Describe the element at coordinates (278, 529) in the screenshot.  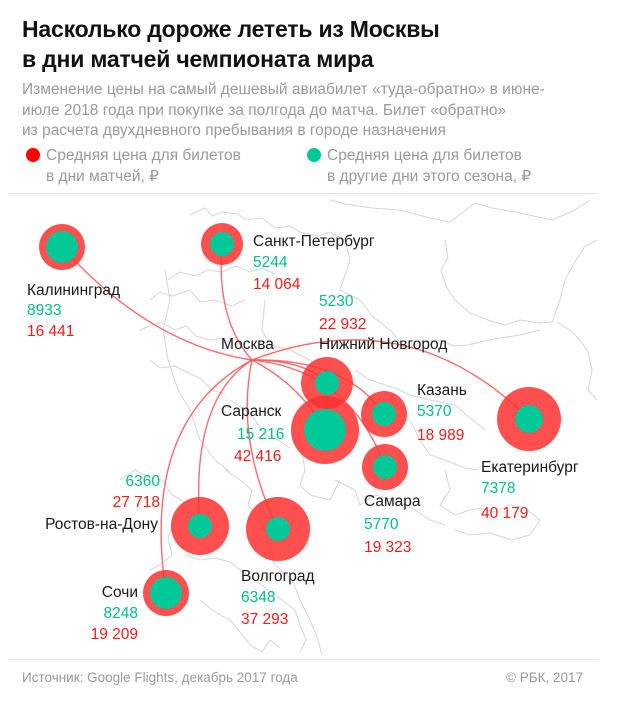
I see `bubble-volgograd` at that location.